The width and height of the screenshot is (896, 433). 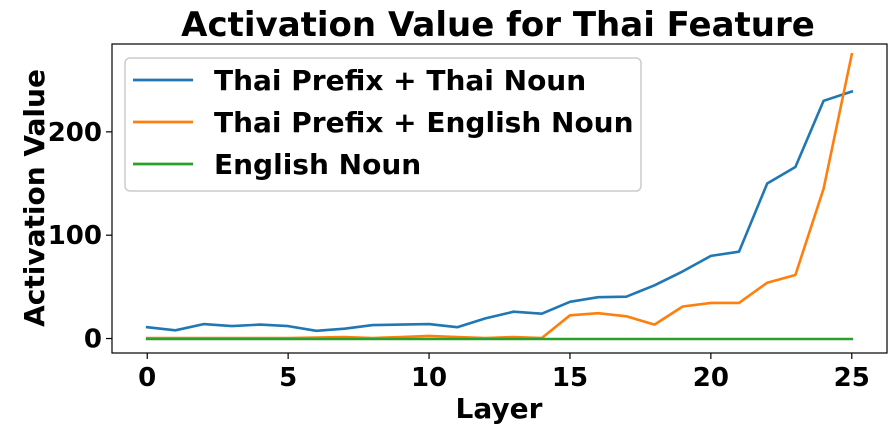 What do you see at coordinates (570, 378) in the screenshot?
I see `x-tick-label: 15` at bounding box center [570, 378].